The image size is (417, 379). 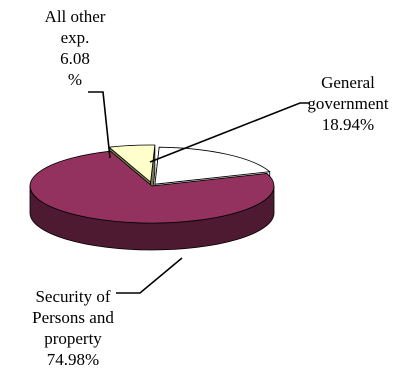 What do you see at coordinates (75, 79) in the screenshot?
I see `label-line: %` at bounding box center [75, 79].